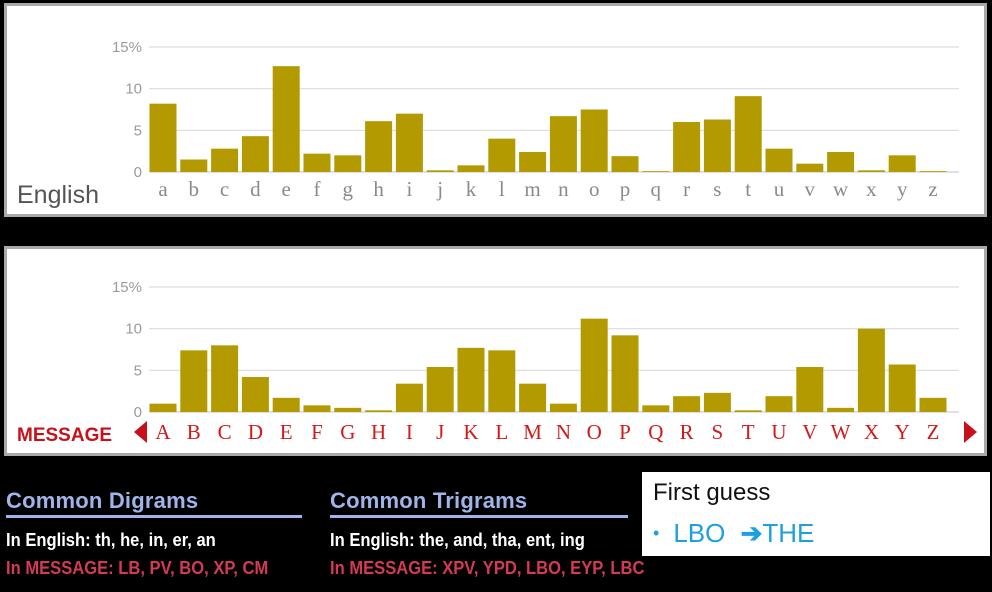 Image resolution: width=992 pixels, height=592 pixels. What do you see at coordinates (111, 540) in the screenshot?
I see `digrams-english: In English: th, he, in, er, an` at bounding box center [111, 540].